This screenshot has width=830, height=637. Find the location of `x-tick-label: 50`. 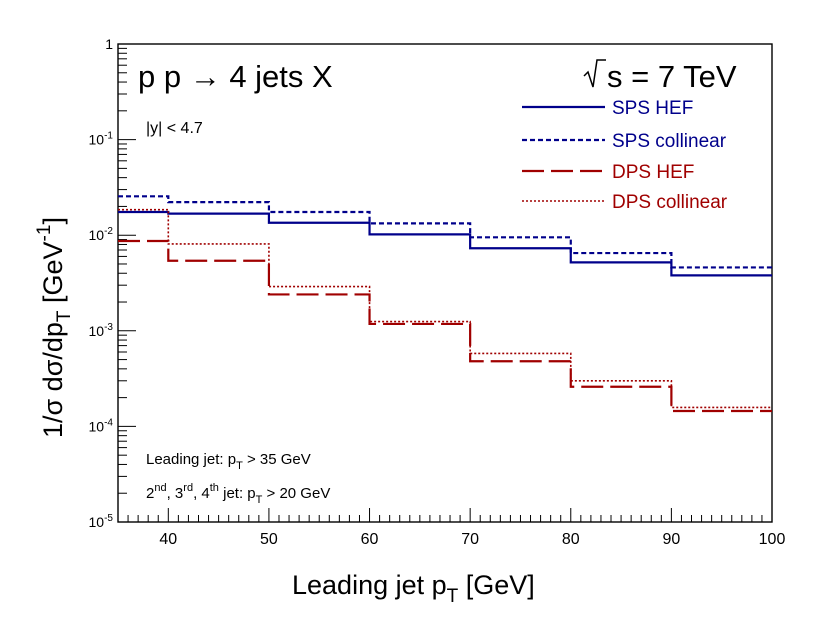

x-tick-label: 50 is located at coordinates (269, 539).